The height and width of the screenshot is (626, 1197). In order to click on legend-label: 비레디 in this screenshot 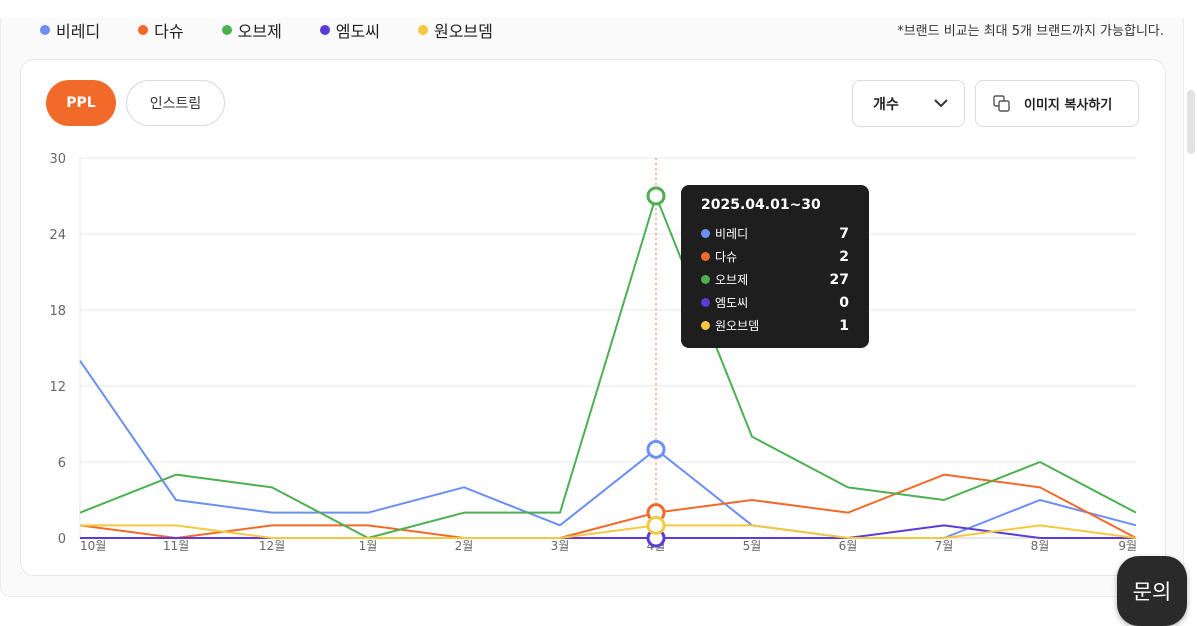, I will do `click(78, 31)`.